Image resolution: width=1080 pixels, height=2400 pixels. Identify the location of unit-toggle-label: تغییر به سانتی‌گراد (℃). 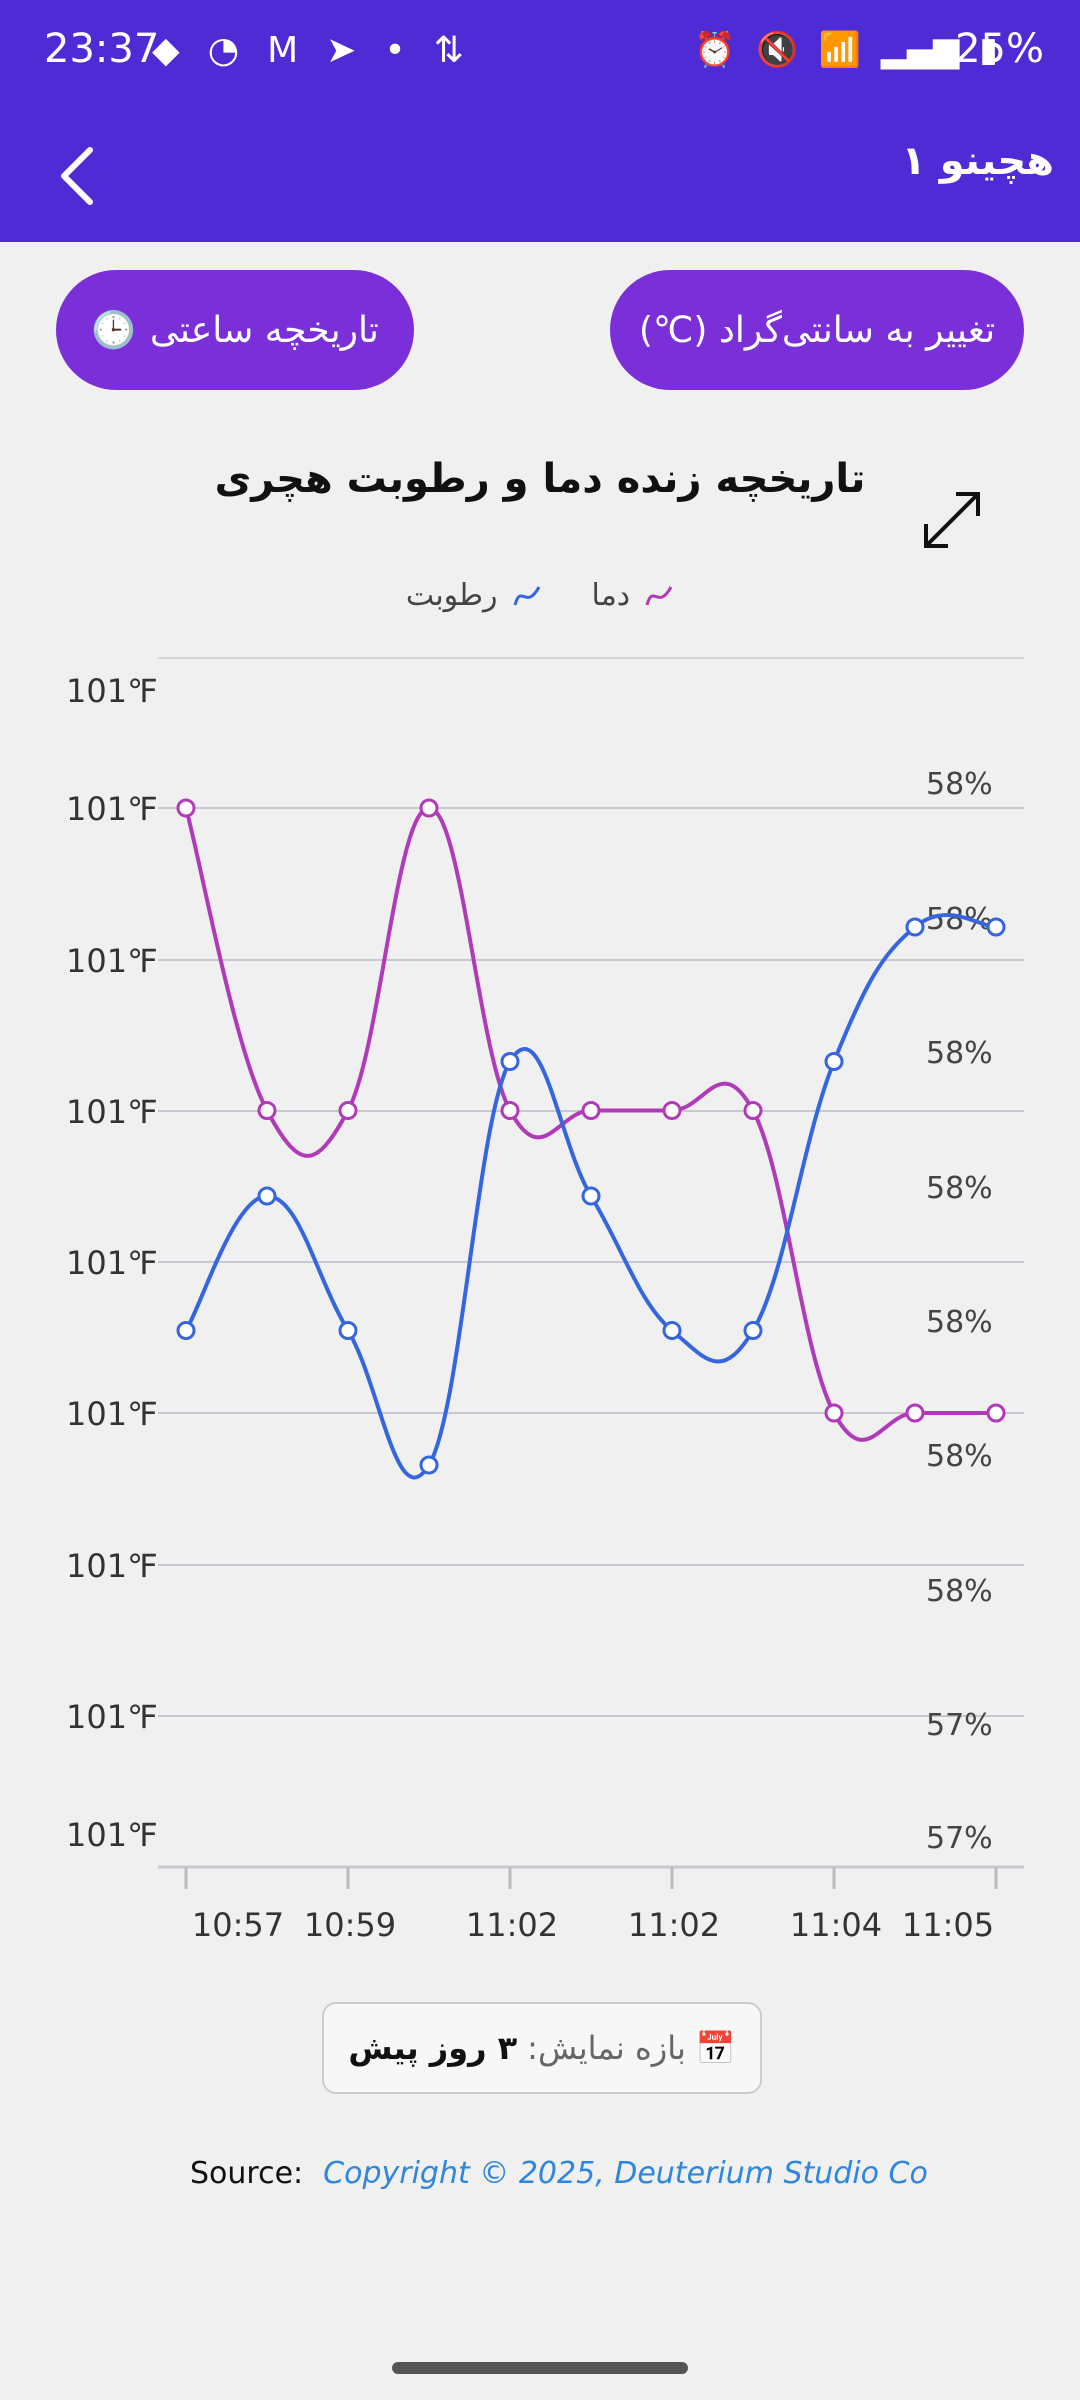
(817, 330).